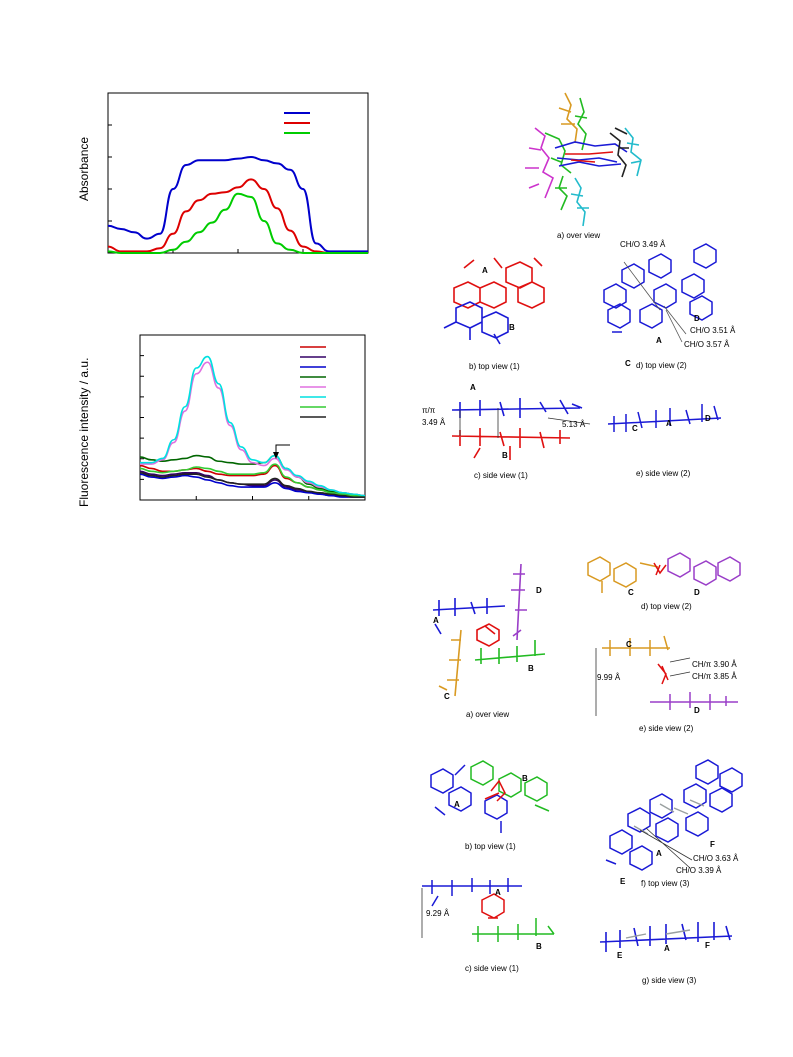 The image size is (793, 1057). Describe the element at coordinates (708, 418) in the screenshot. I see `fig1e-label-D: D` at that location.